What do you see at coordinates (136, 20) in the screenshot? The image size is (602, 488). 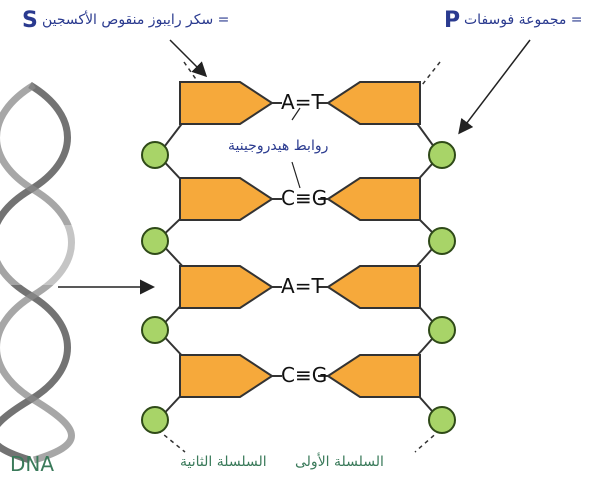 I see `sugar-label: سكر رايبوز منقوص الأكسجين =` at bounding box center [136, 20].